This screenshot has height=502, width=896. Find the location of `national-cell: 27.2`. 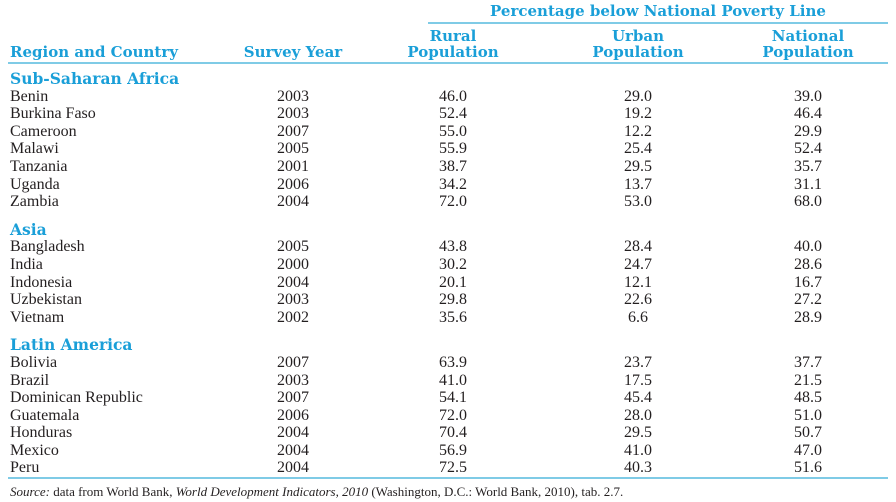

national-cell: 27.2 is located at coordinates (808, 300).